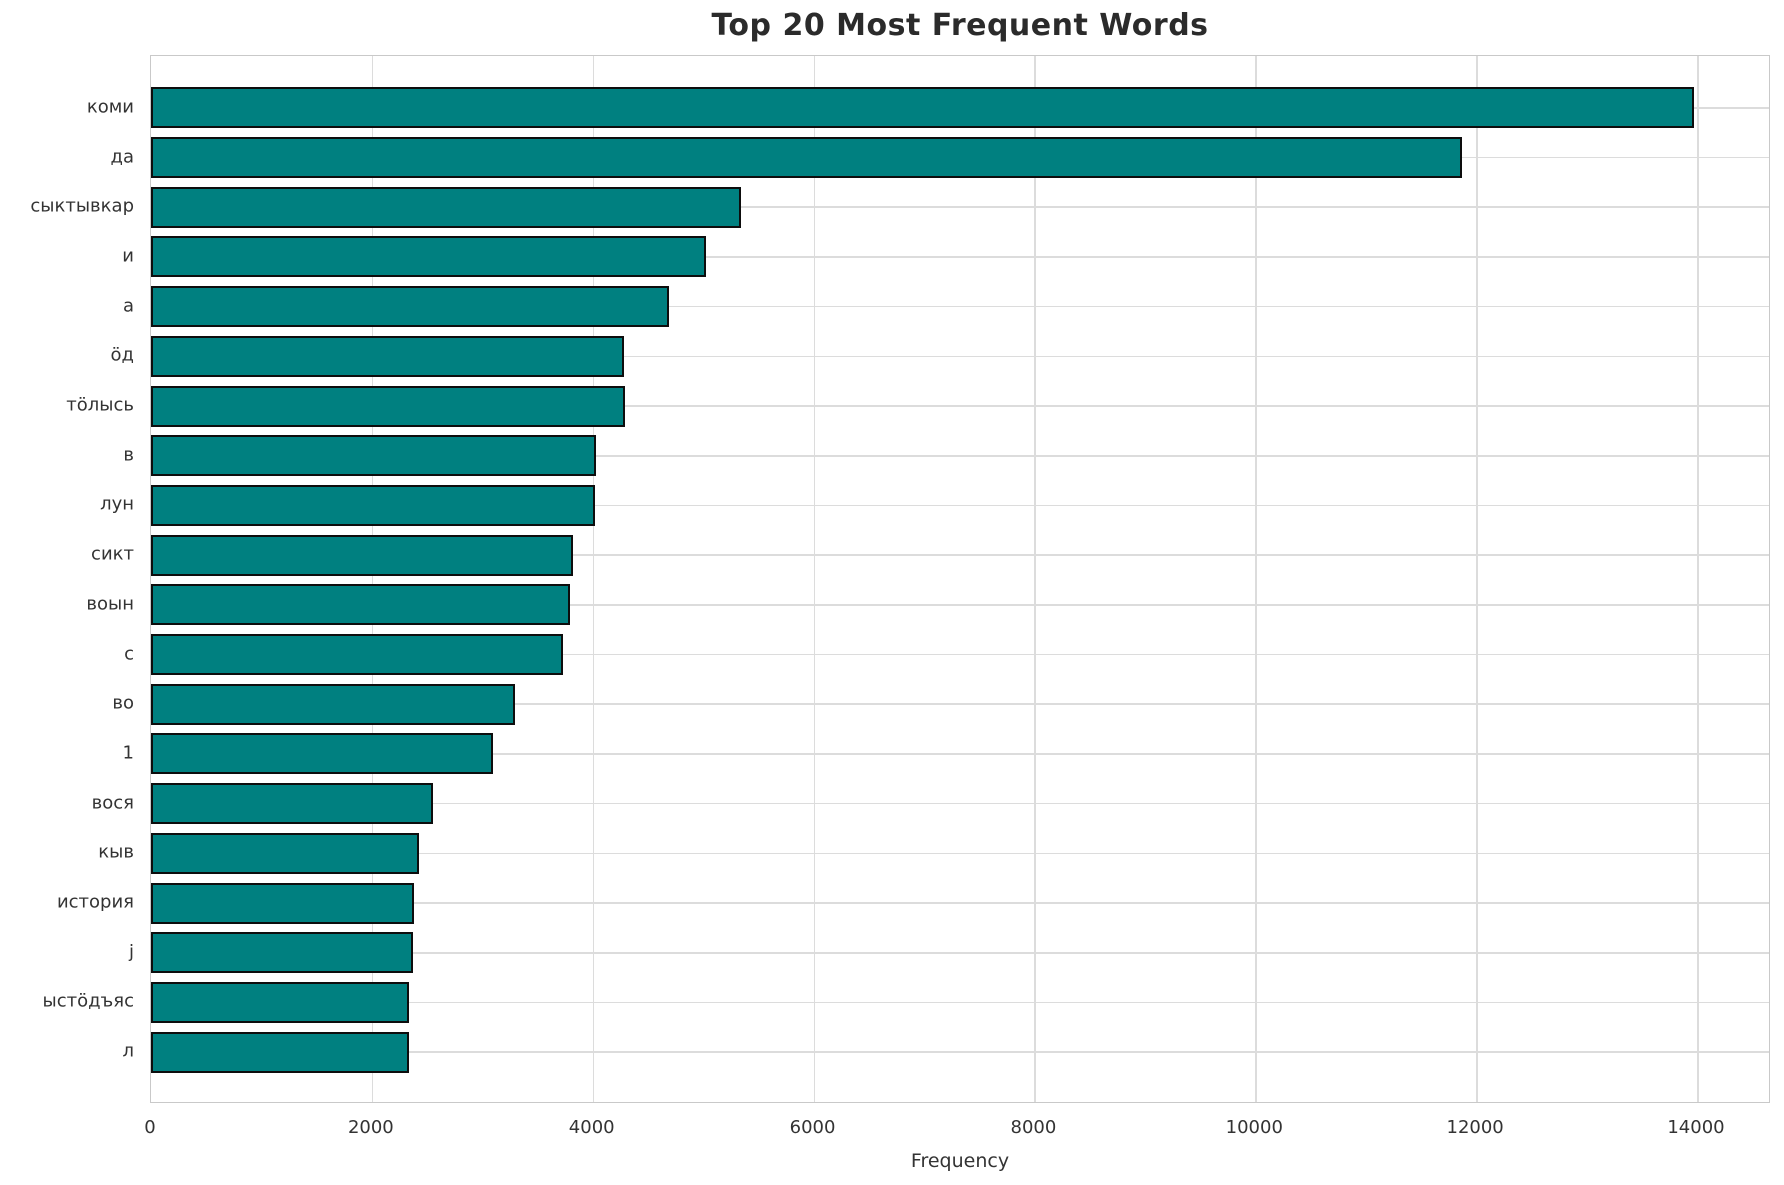 The height and width of the screenshot is (1185, 1784). I want to click on bar-да, so click(806, 158).